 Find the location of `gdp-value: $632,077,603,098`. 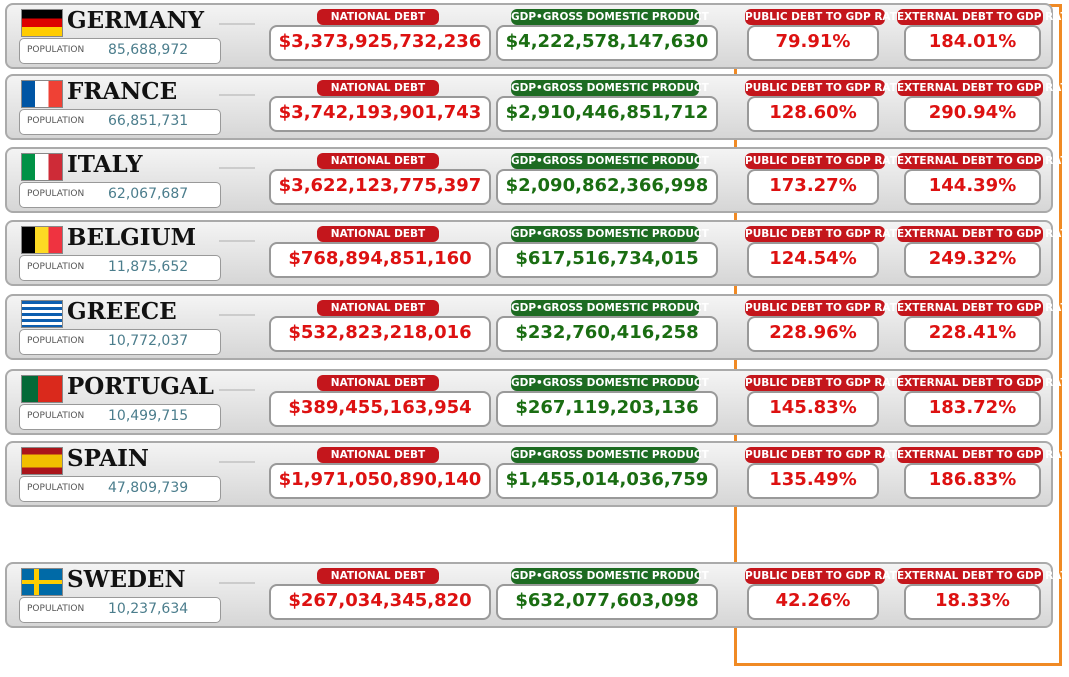

gdp-value: $632,077,603,098 is located at coordinates (607, 602).